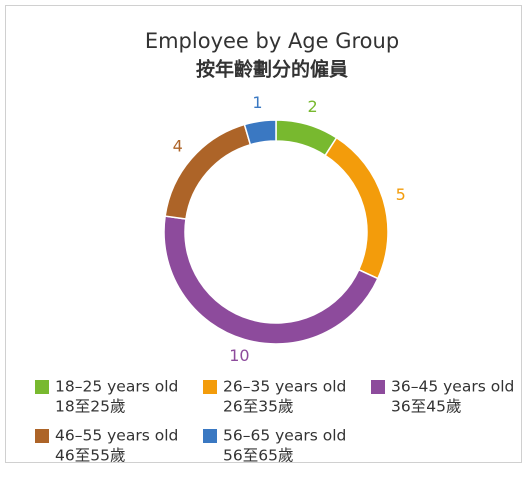 This screenshot has width=527, height=490. I want to click on legend-label: 46–55 years old, so click(116, 436).